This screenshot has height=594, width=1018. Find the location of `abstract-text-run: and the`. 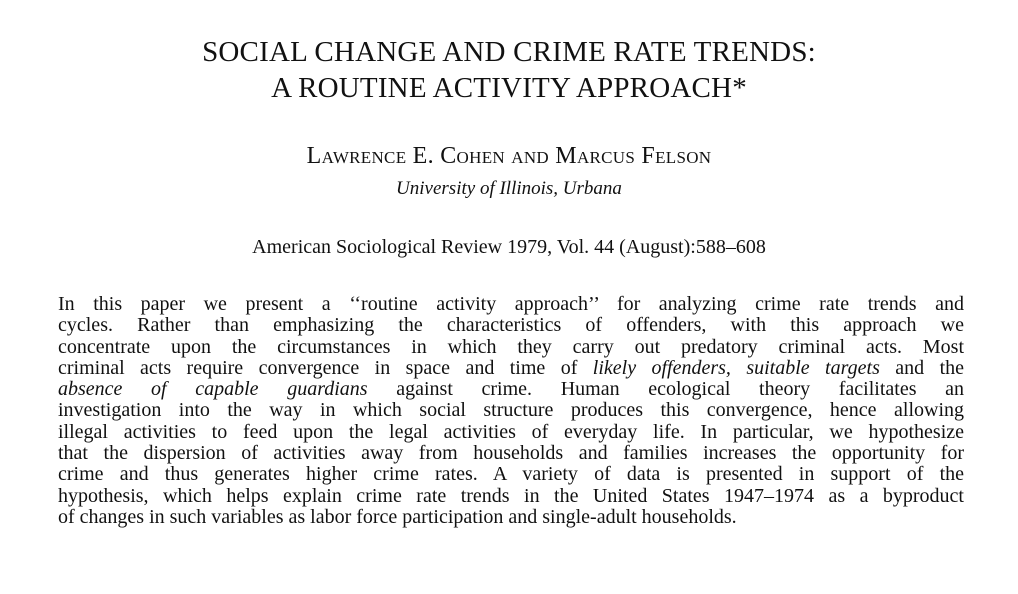

abstract-text-run: and the is located at coordinates (921, 367).